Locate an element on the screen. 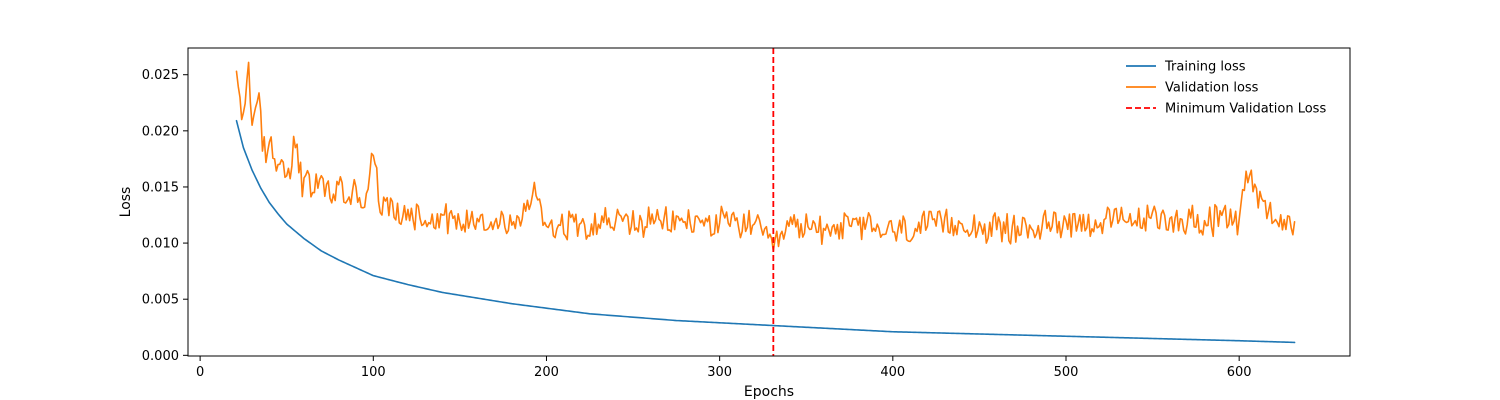 This screenshot has height=400, width=1500. y-tick: 0.000 is located at coordinates (165, 356).